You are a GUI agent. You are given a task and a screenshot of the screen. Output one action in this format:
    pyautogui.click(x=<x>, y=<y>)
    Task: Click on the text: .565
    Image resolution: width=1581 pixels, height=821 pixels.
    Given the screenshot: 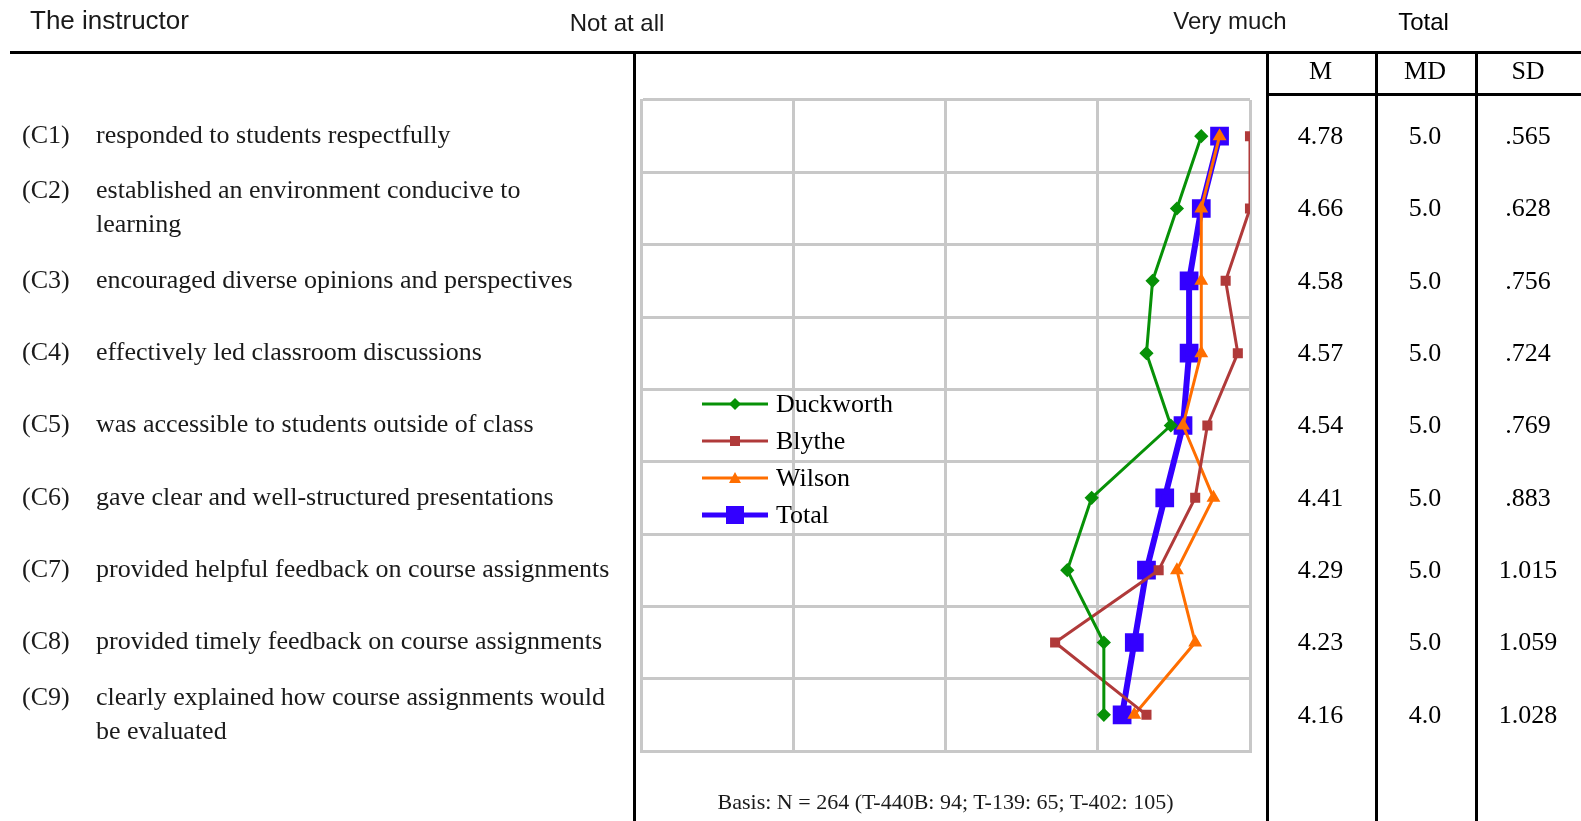 What is the action you would take?
    pyautogui.click(x=1528, y=136)
    